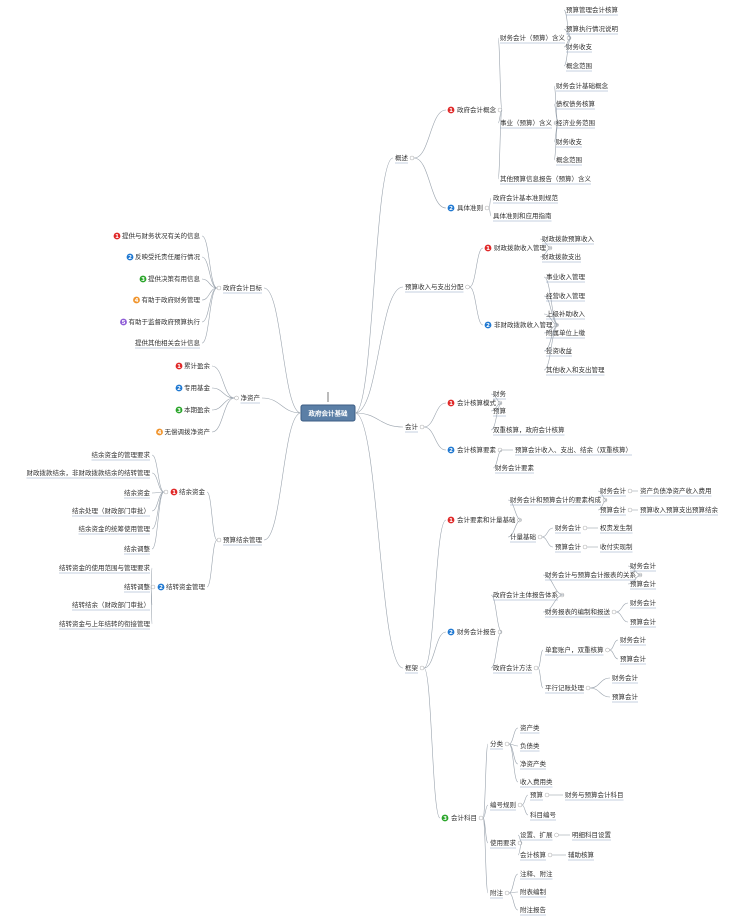  I want to click on node-label: 资产类, so click(530, 727).